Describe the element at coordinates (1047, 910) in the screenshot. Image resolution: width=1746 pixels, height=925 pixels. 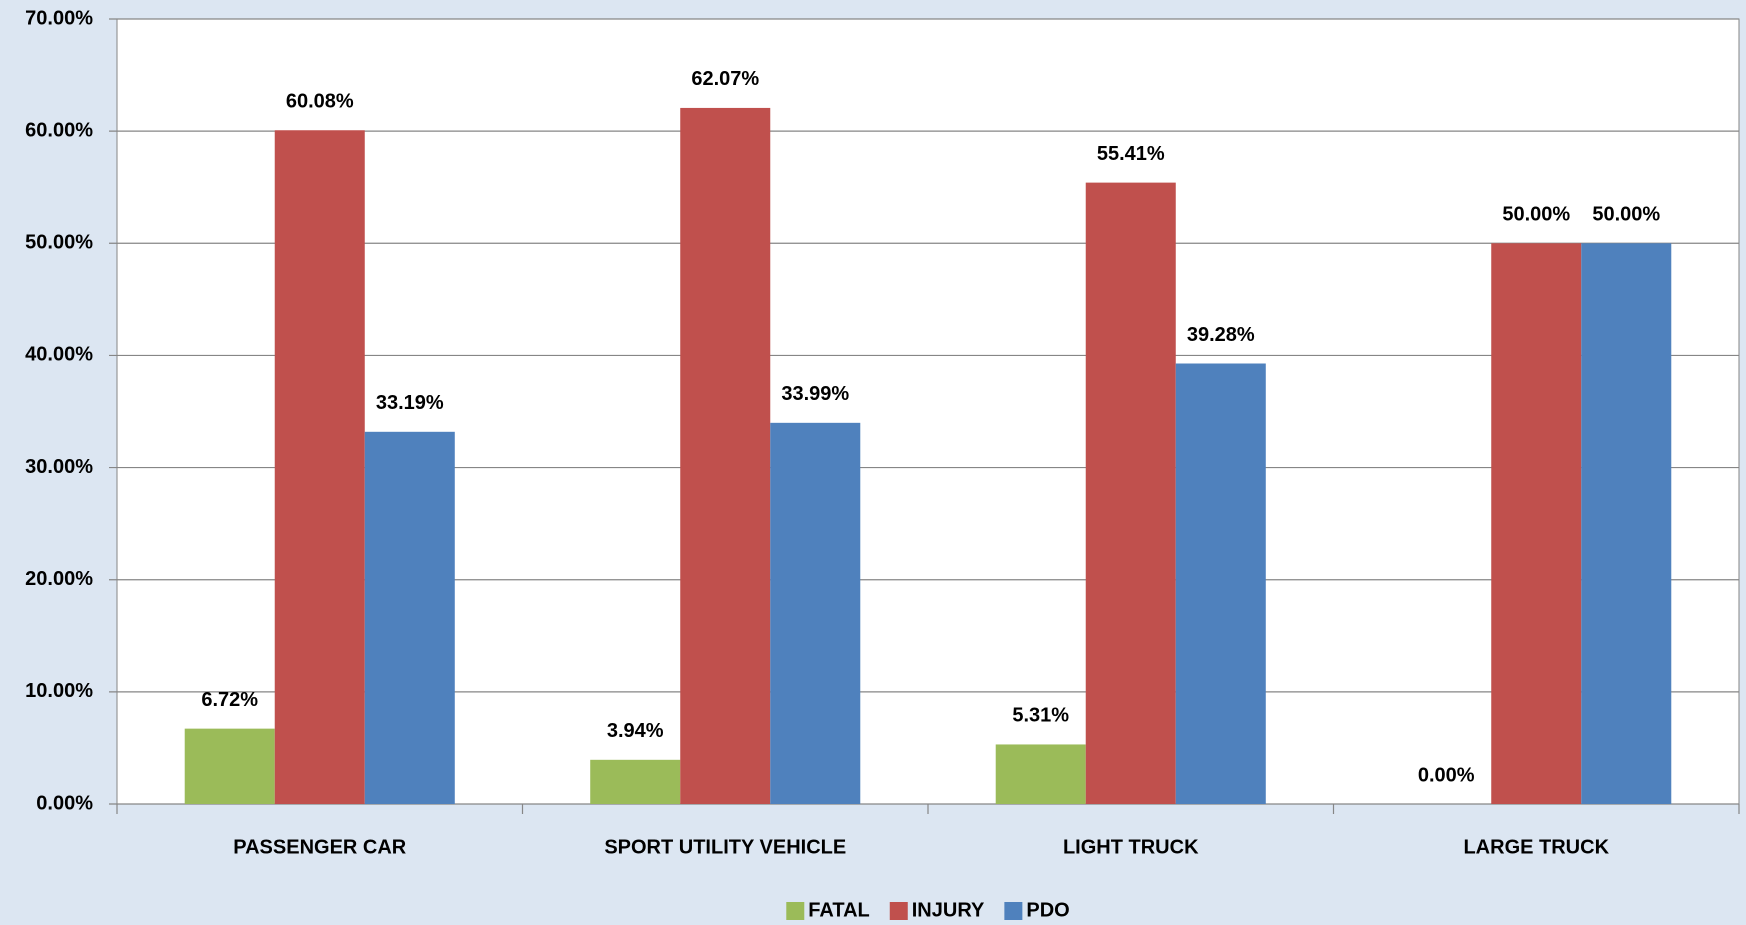
I see `legend-label: PDO` at that location.